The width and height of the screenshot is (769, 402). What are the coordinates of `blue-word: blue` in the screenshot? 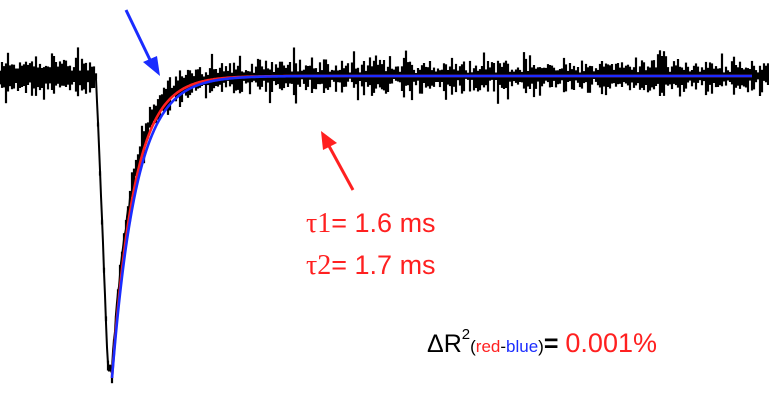 It's located at (522, 346).